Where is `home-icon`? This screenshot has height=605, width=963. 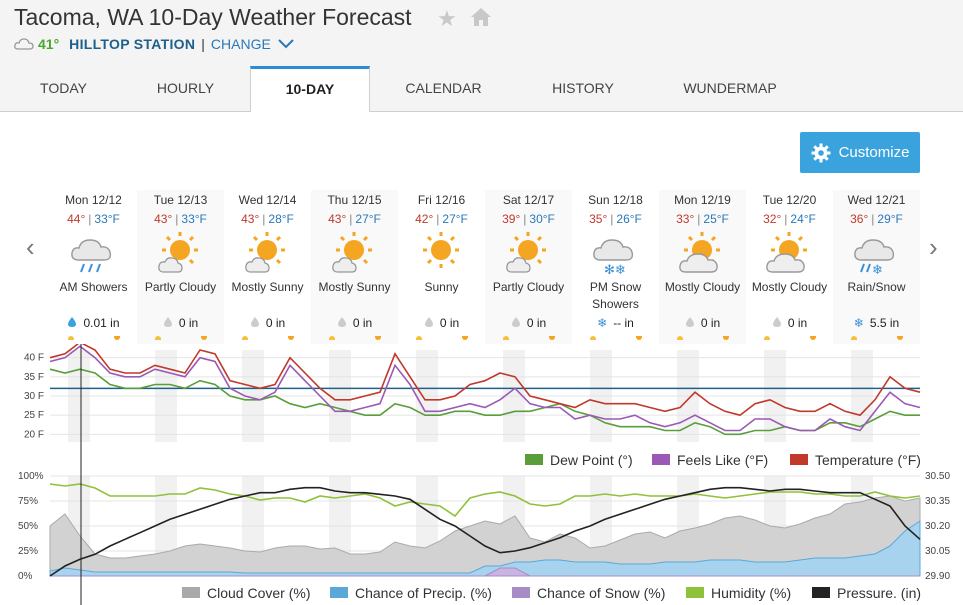
home-icon is located at coordinates (481, 17).